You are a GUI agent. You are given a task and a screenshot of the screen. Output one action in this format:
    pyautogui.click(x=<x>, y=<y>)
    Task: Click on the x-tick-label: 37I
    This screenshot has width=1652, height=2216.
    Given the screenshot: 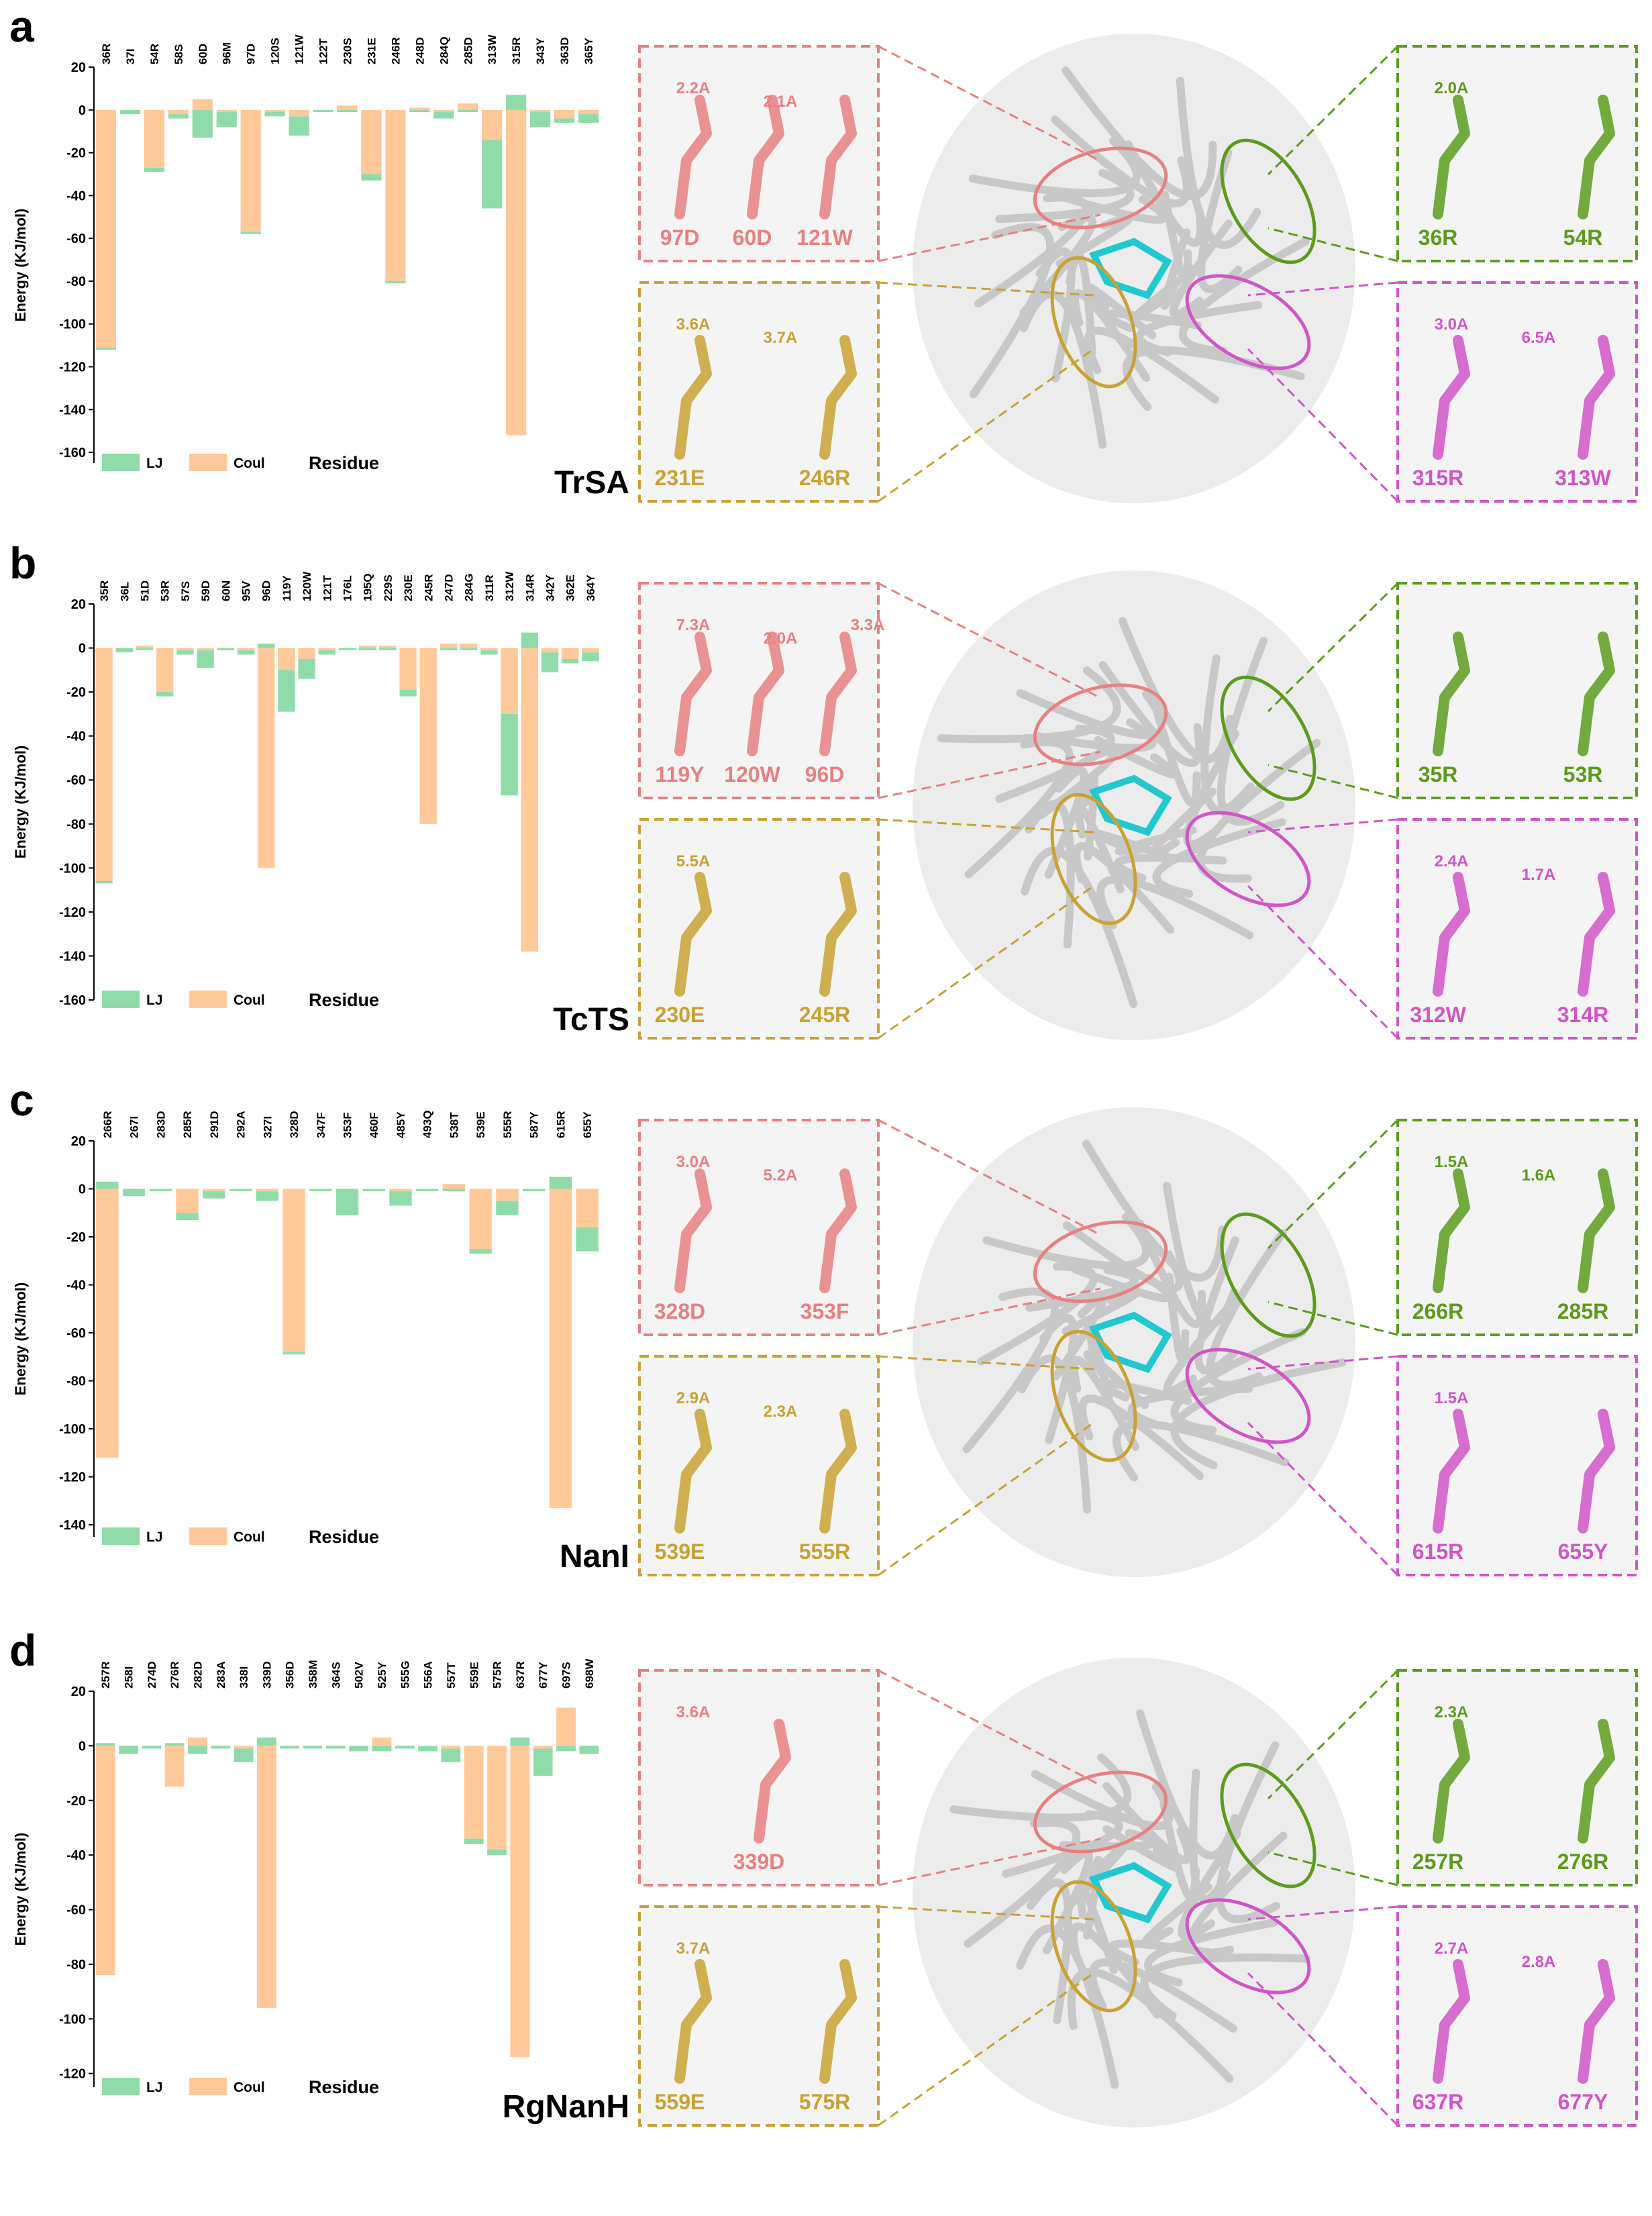 What is the action you would take?
    pyautogui.click(x=130, y=56)
    